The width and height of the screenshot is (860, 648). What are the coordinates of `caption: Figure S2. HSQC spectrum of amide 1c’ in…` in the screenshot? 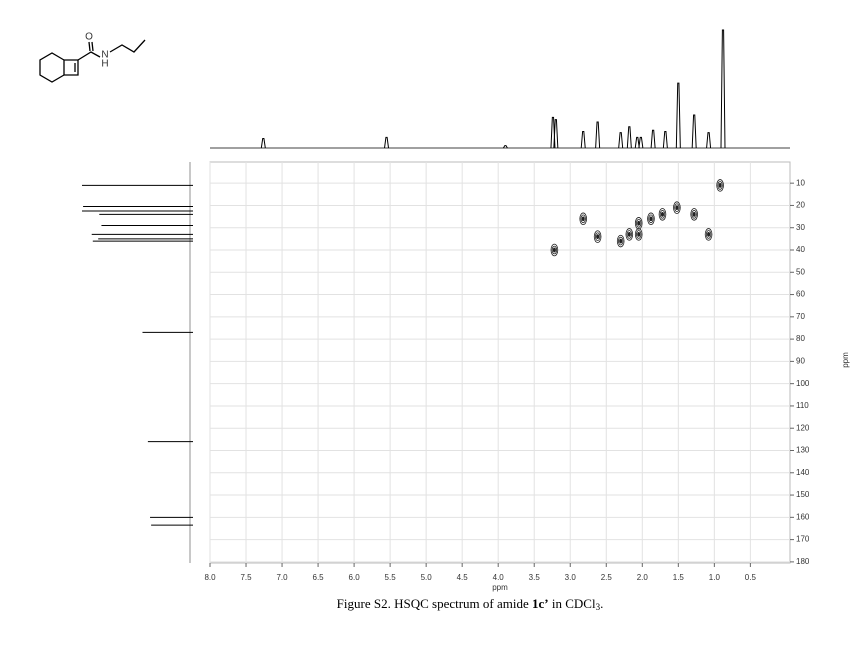 It's located at (470, 604).